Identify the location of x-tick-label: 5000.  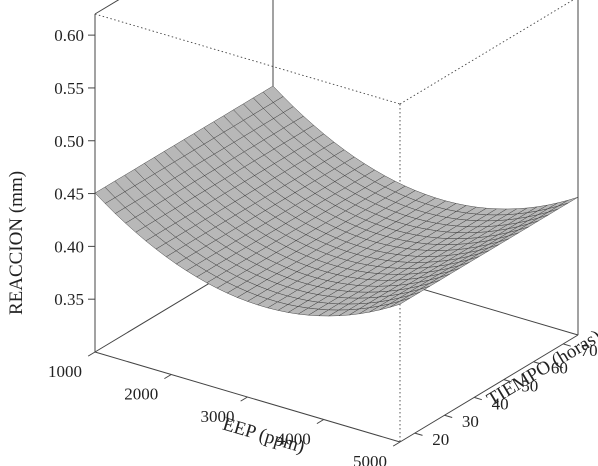
(370, 459).